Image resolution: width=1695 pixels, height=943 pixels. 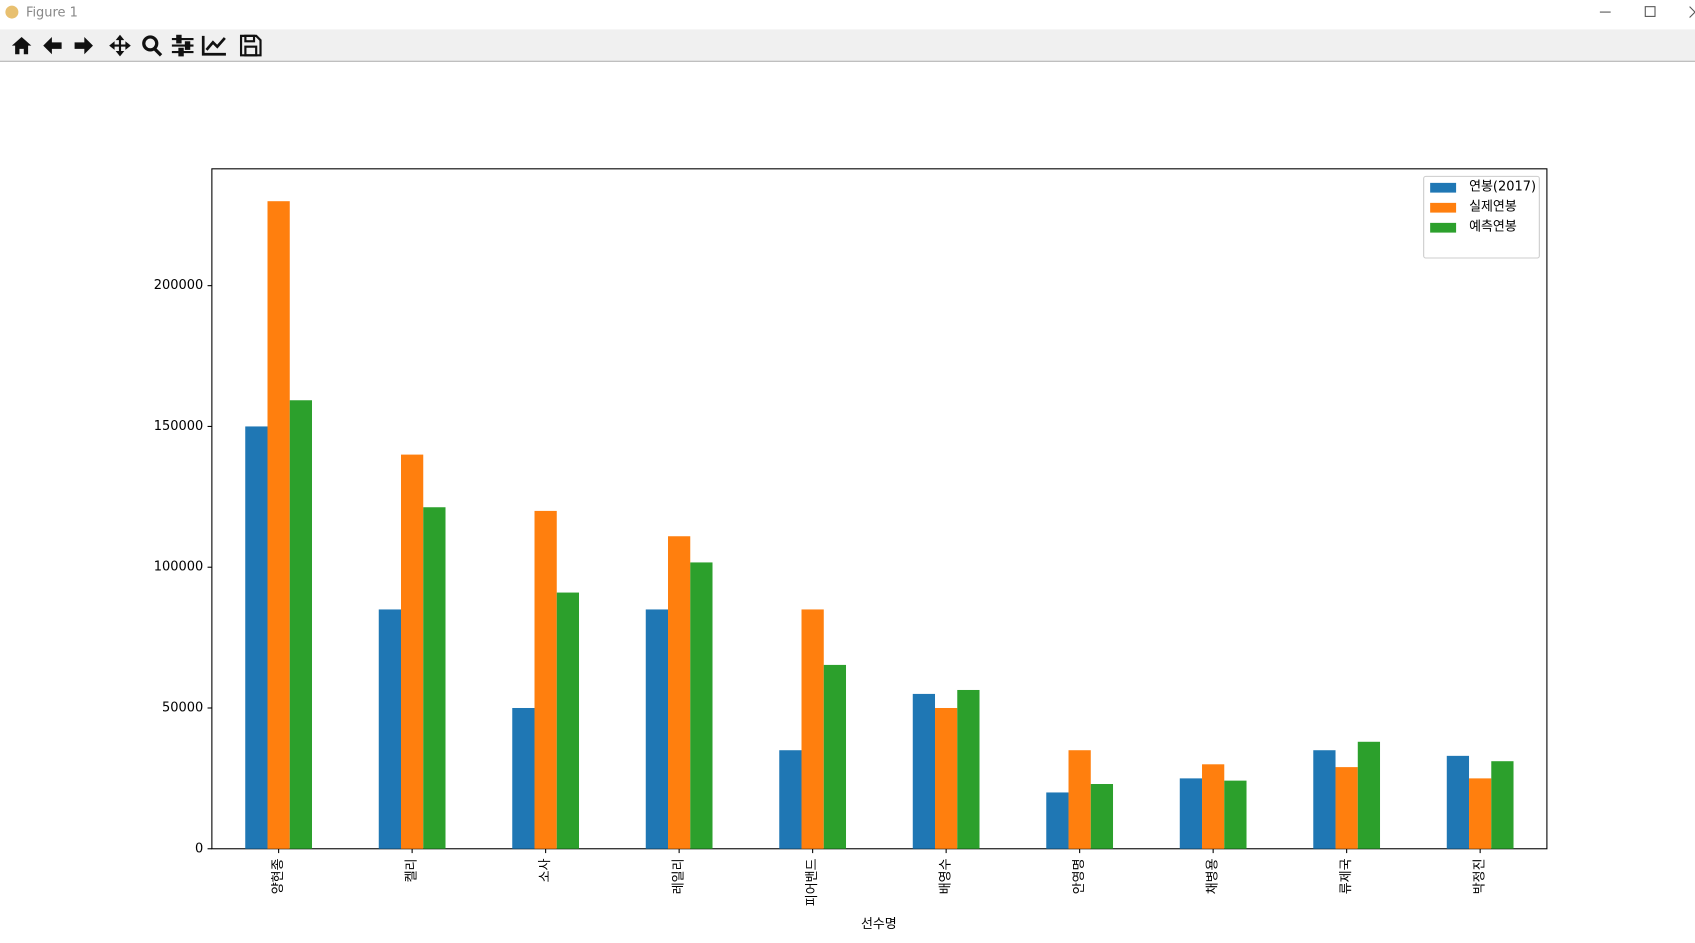 I want to click on x-tick-label: 류제국, so click(x=1346, y=876).